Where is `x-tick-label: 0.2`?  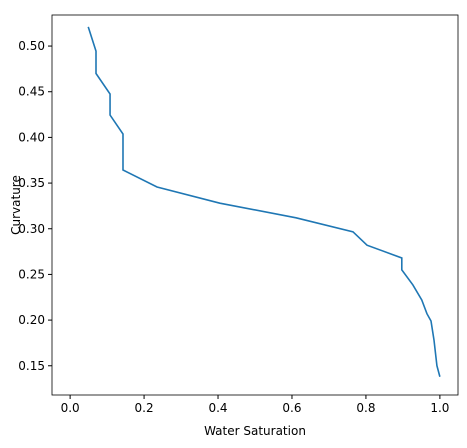
x-tick-label: 0.2 is located at coordinates (144, 408).